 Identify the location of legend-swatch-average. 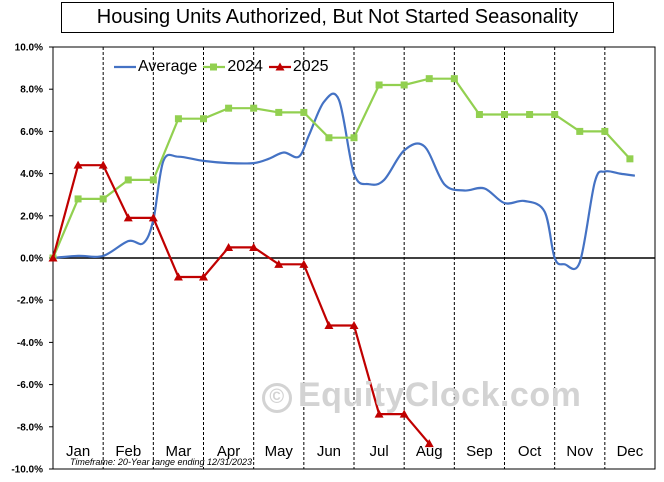
(125, 67).